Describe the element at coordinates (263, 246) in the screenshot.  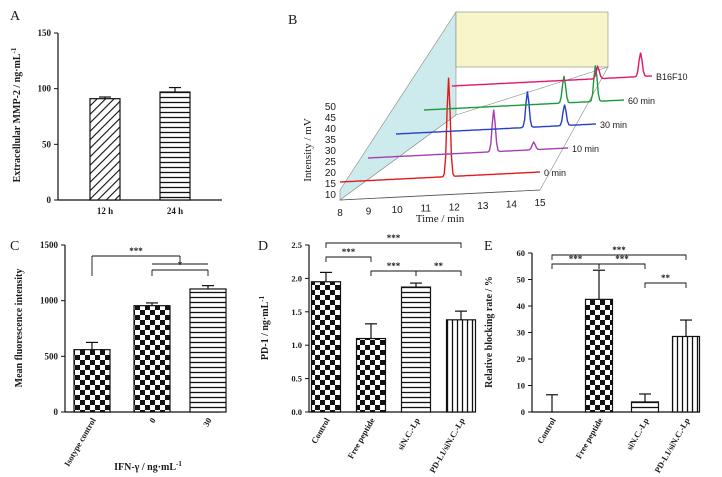
I see `panel-letter-d: D` at that location.